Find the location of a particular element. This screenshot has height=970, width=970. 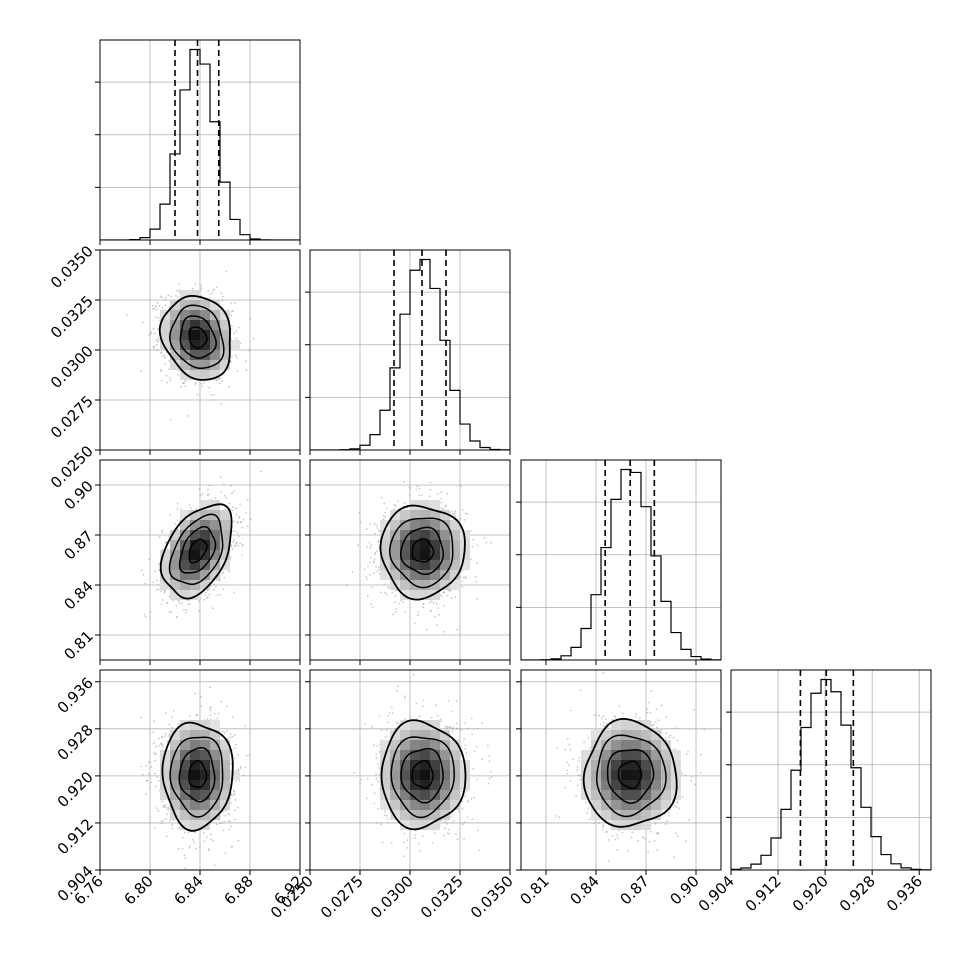

density-cells is located at coordinates (200, 335).